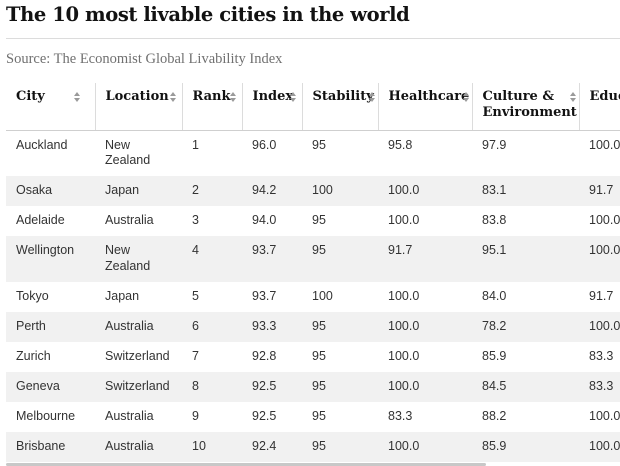 The width and height of the screenshot is (620, 466). I want to click on cell-city: Melbourne, so click(50, 417).